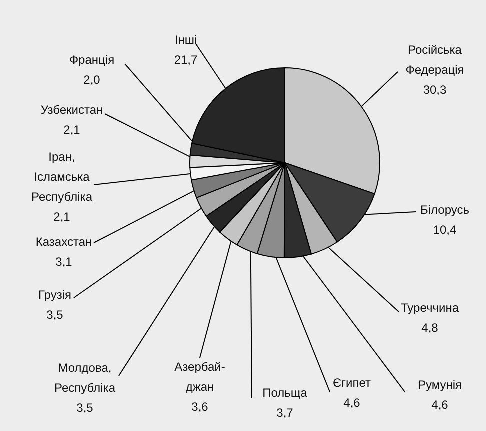 The width and height of the screenshot is (486, 431). Describe the element at coordinates (200, 377) in the screenshot. I see `slice-label: Азербай-джан` at that location.